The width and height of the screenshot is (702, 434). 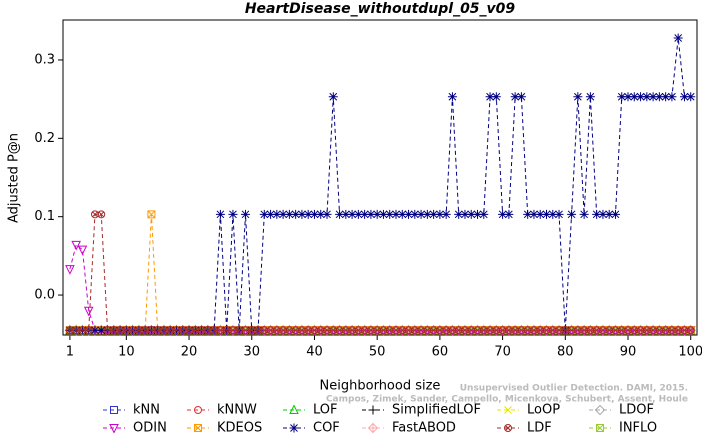 I want to click on x-tick-label: 80, so click(x=565, y=352).